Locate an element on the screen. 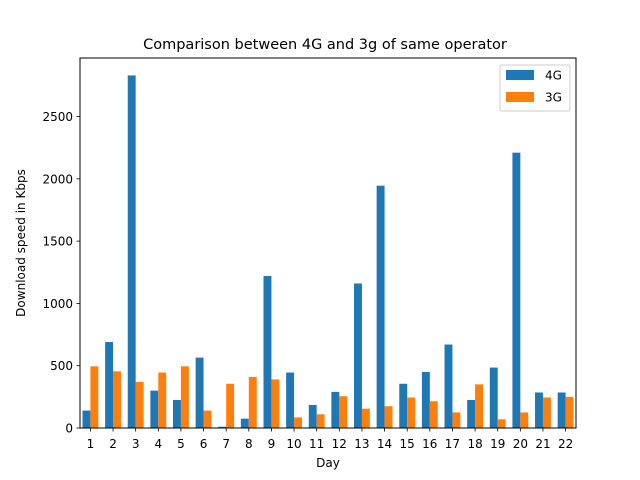 This screenshot has height=480, width=640. x-tick-label: 21 is located at coordinates (542, 444).